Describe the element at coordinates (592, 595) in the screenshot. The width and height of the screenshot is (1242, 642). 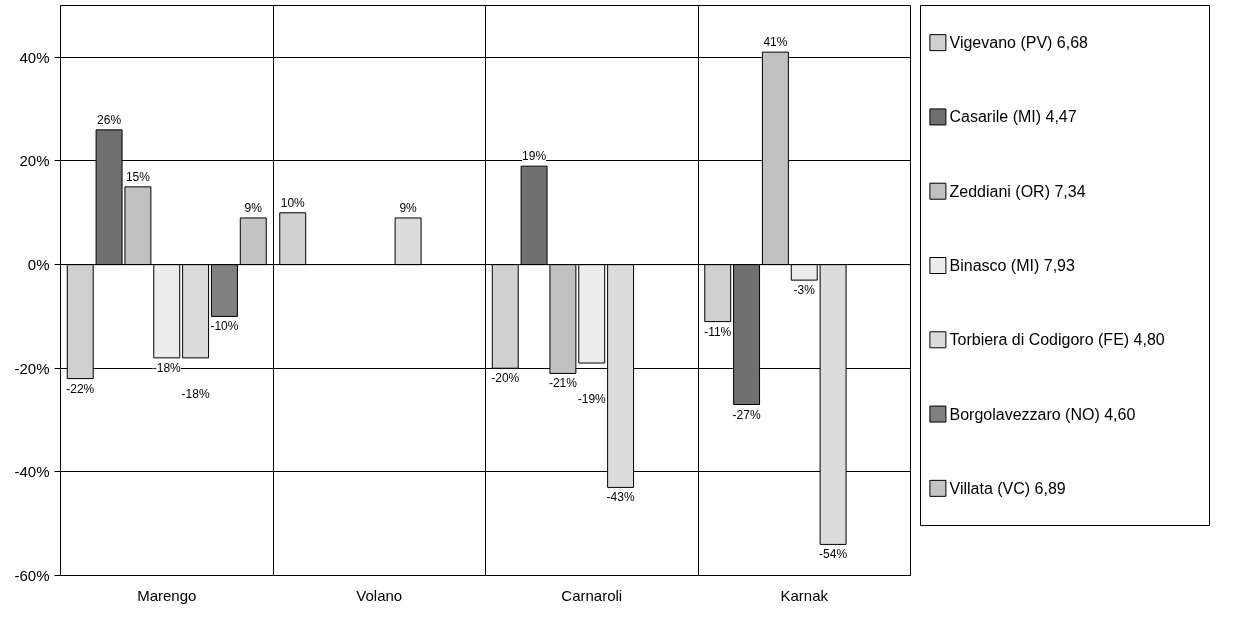
I see `x-tick-label: Carnaroli` at that location.